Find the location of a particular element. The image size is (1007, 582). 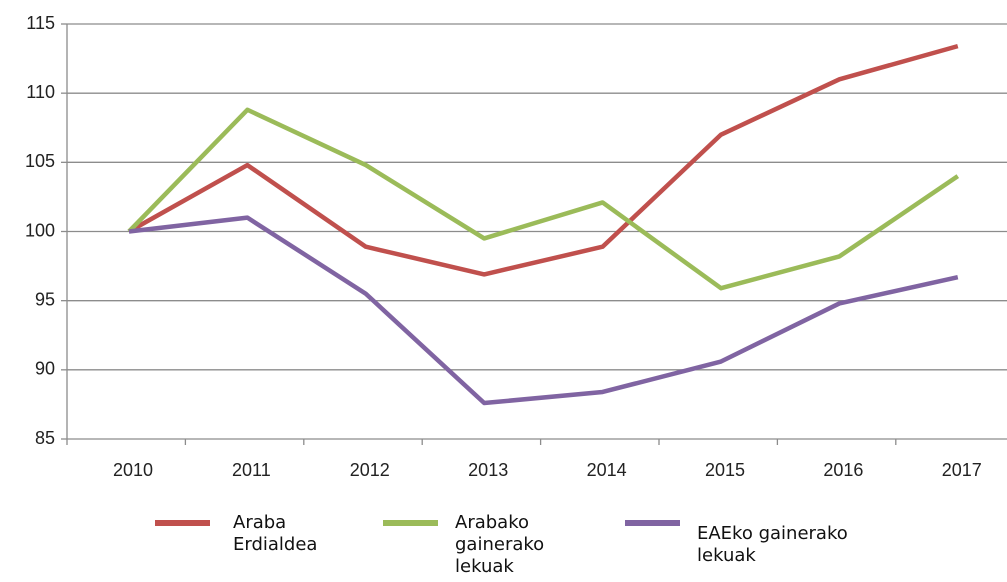

x-tick-label: 2016 is located at coordinates (843, 470).